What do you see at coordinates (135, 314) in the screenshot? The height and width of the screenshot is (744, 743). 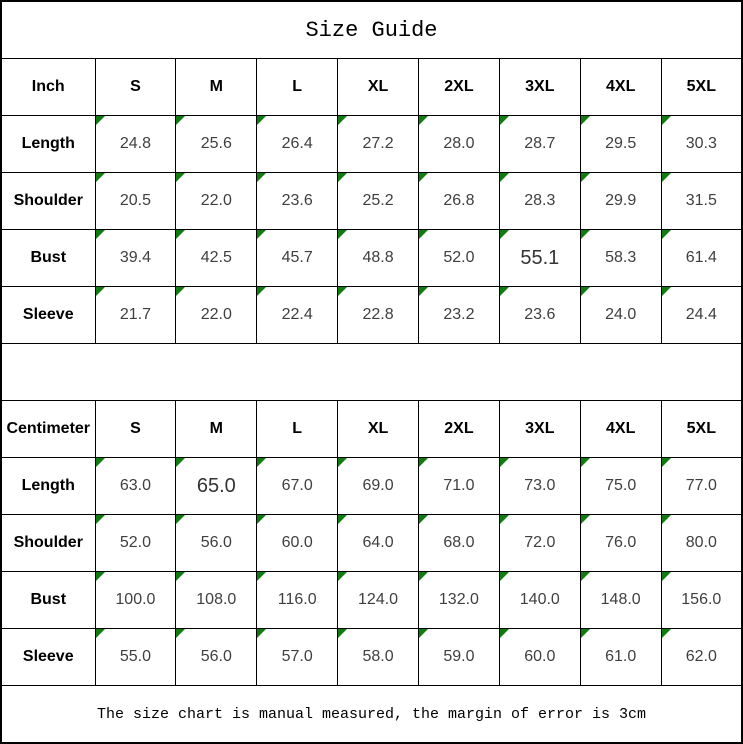 I see `measurement-value: 21.7` at bounding box center [135, 314].